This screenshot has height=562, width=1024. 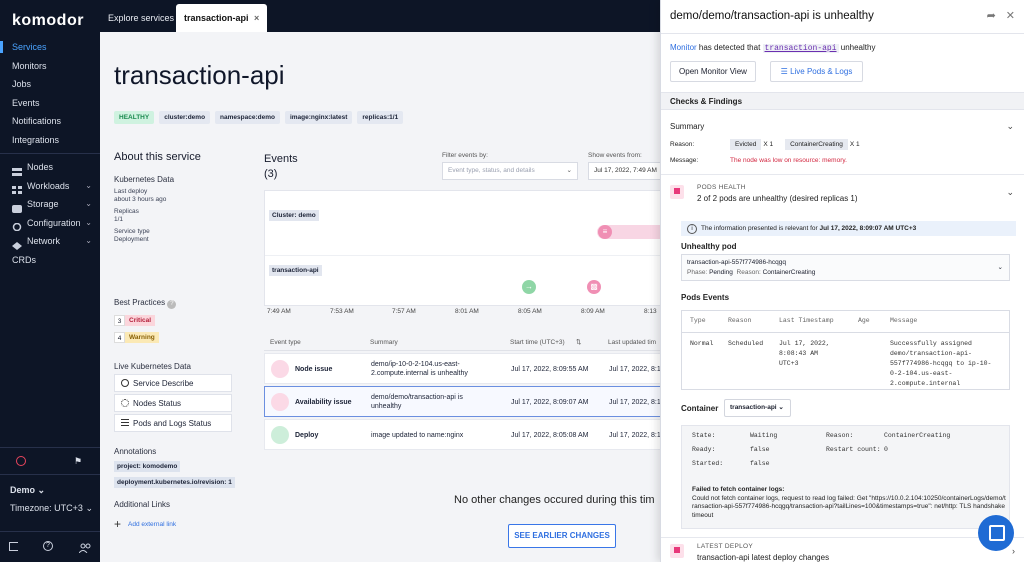 I want to click on sidebar-item-configuration: Configuration ⌄, so click(x=50, y=223).